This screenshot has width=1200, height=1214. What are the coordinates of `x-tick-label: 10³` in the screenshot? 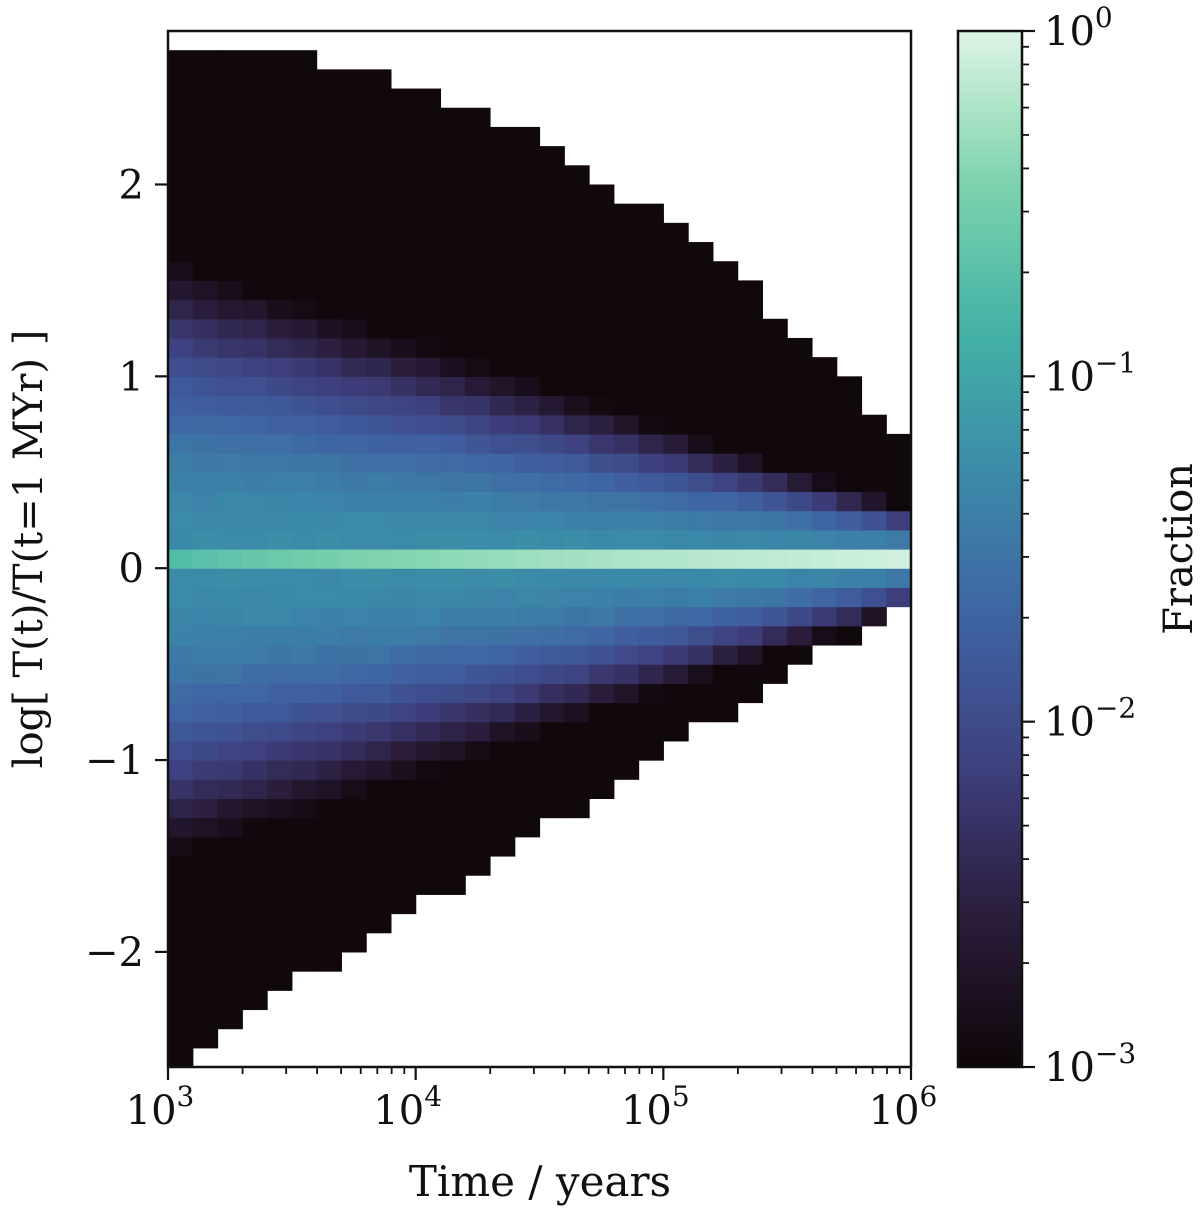 It's located at (160, 1107).